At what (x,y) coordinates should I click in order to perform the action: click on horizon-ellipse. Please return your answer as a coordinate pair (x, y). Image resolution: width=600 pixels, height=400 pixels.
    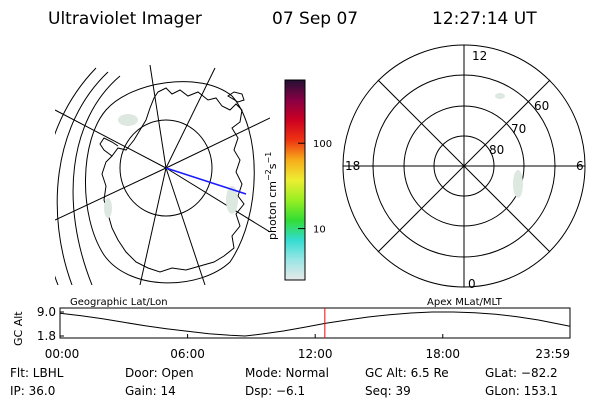
    Looking at the image, I should click on (170, 182).